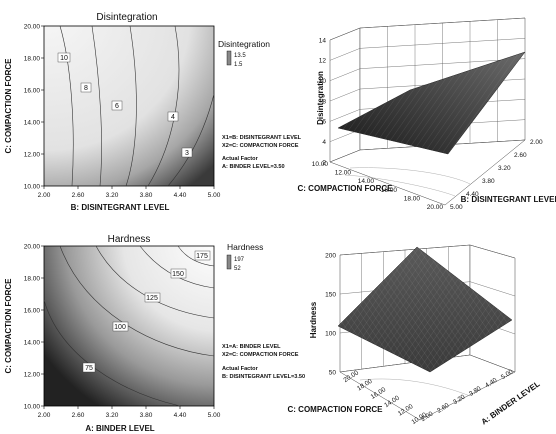 Image resolution: width=556 pixels, height=434 pixels. I want to click on surface2-z-tick: 50, so click(333, 372).